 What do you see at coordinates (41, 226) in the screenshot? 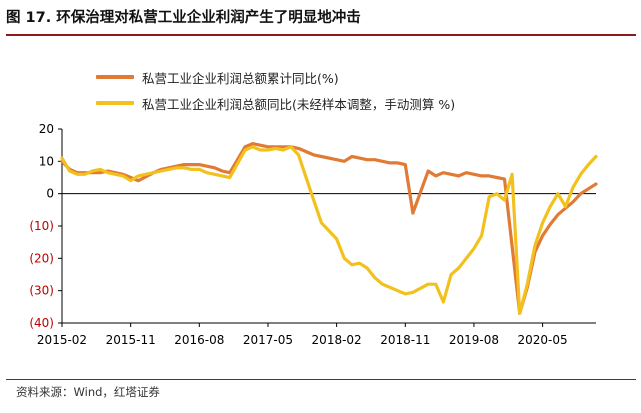
I see `y-tick-label: (10)` at bounding box center [41, 226].